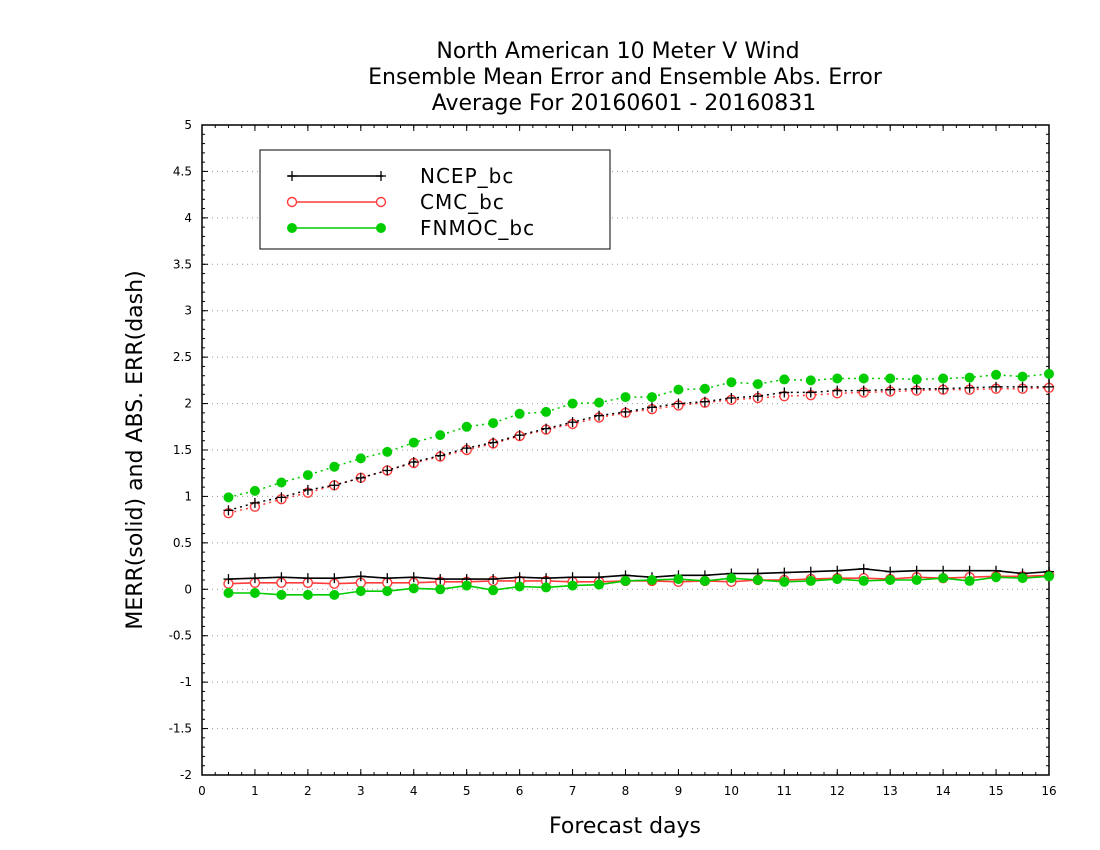 The image size is (1100, 850). I want to click on y-tick-label: 3.5, so click(182, 264).